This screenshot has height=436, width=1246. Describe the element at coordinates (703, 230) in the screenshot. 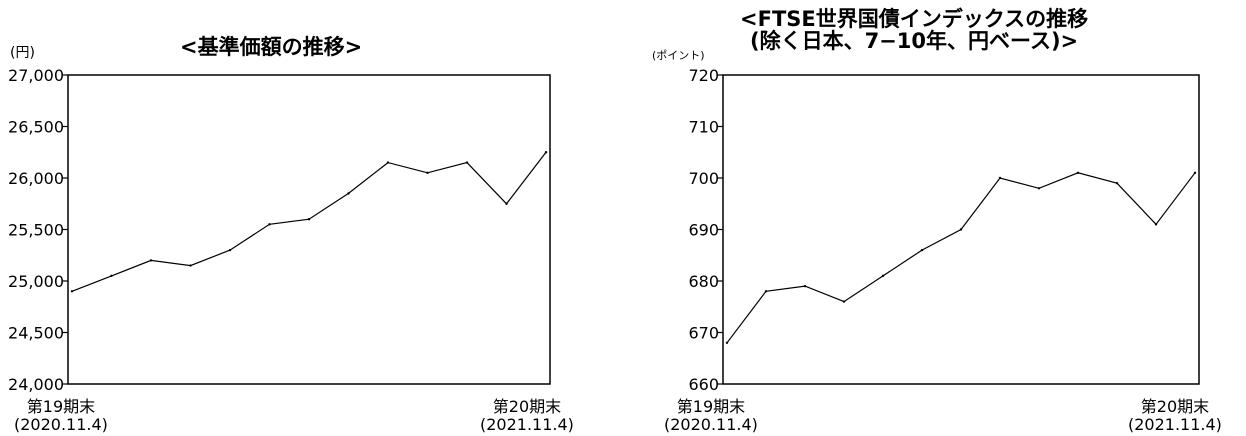

I see `y-tick-label: 690` at that location.